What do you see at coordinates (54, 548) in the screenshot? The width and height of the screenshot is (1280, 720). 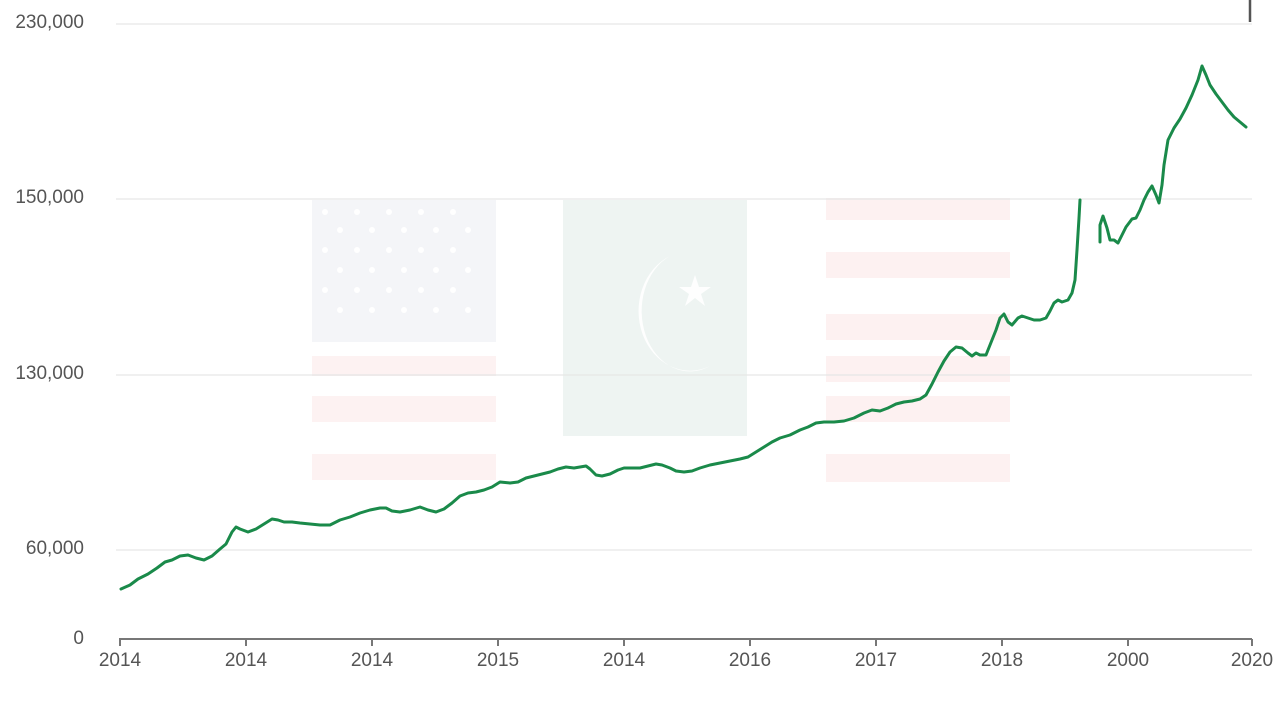 I see `y-tick-label: 60,000` at bounding box center [54, 548].